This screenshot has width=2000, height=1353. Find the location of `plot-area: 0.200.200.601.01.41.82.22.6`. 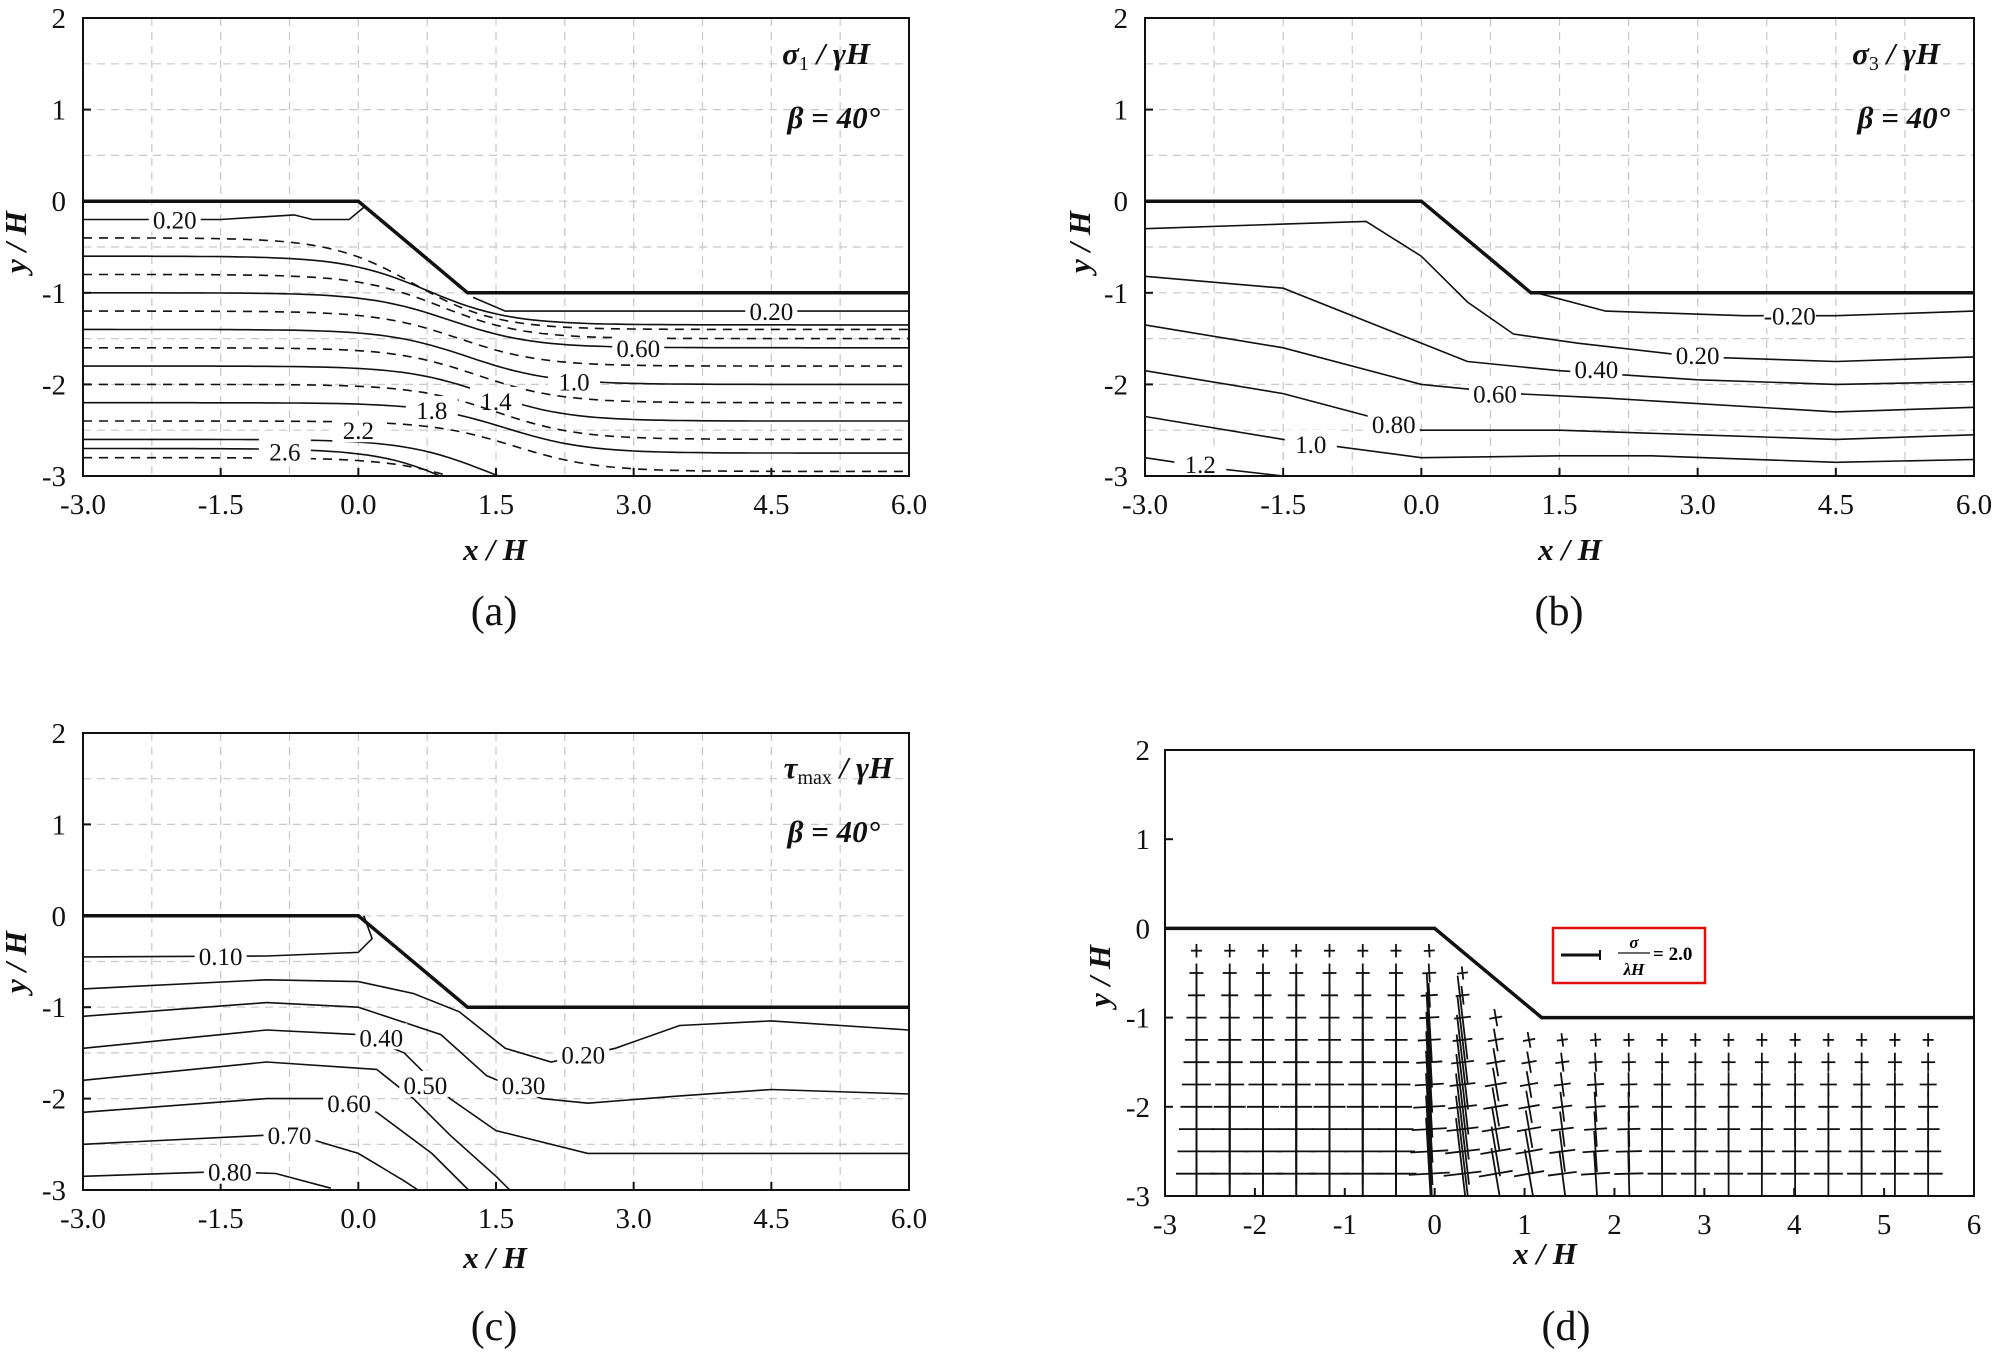

plot-area: 0.200.200.601.01.41.82.22.6 is located at coordinates (496, 340).